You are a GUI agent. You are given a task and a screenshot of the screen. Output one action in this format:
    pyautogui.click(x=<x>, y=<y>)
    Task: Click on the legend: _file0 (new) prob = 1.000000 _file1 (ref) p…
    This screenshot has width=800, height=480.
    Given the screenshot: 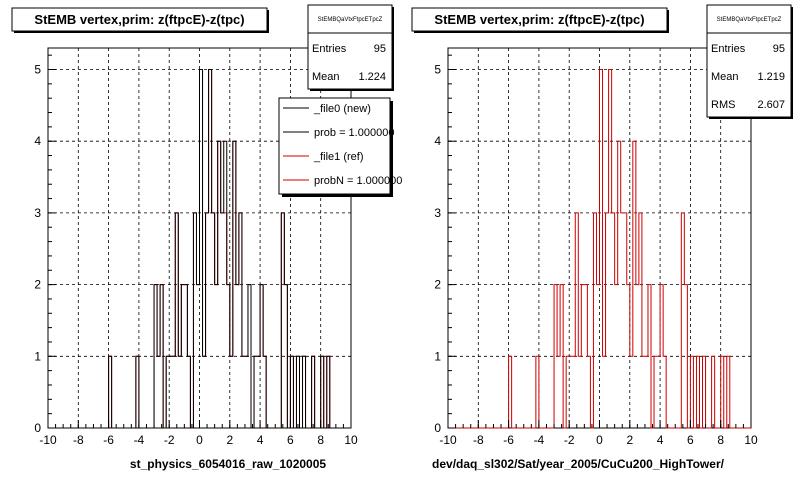 What is the action you would take?
    pyautogui.click(x=340, y=147)
    